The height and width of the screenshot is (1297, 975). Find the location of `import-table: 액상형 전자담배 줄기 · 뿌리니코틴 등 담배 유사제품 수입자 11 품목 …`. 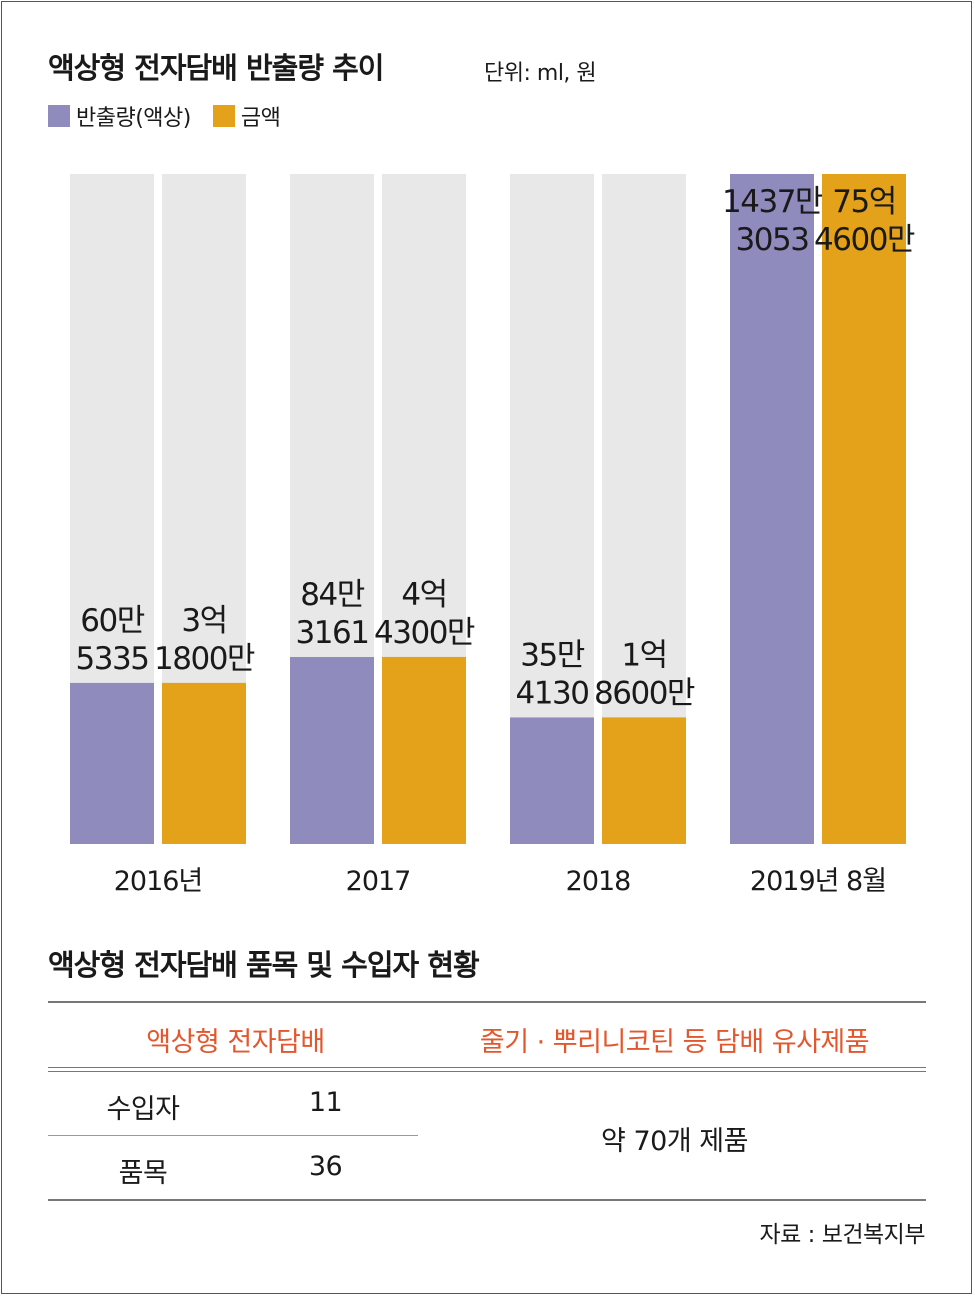

import-table: 액상형 전자담배 줄기 · 뿌리니코틴 등 담배 유사제품 수입자 11 품목 … is located at coordinates (487, 1101).